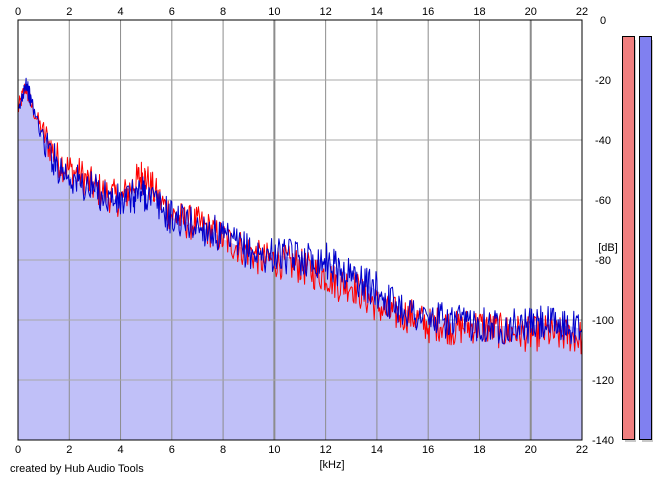 The width and height of the screenshot is (664, 481). I want to click on x-tick-label: 14, so click(377, 12).